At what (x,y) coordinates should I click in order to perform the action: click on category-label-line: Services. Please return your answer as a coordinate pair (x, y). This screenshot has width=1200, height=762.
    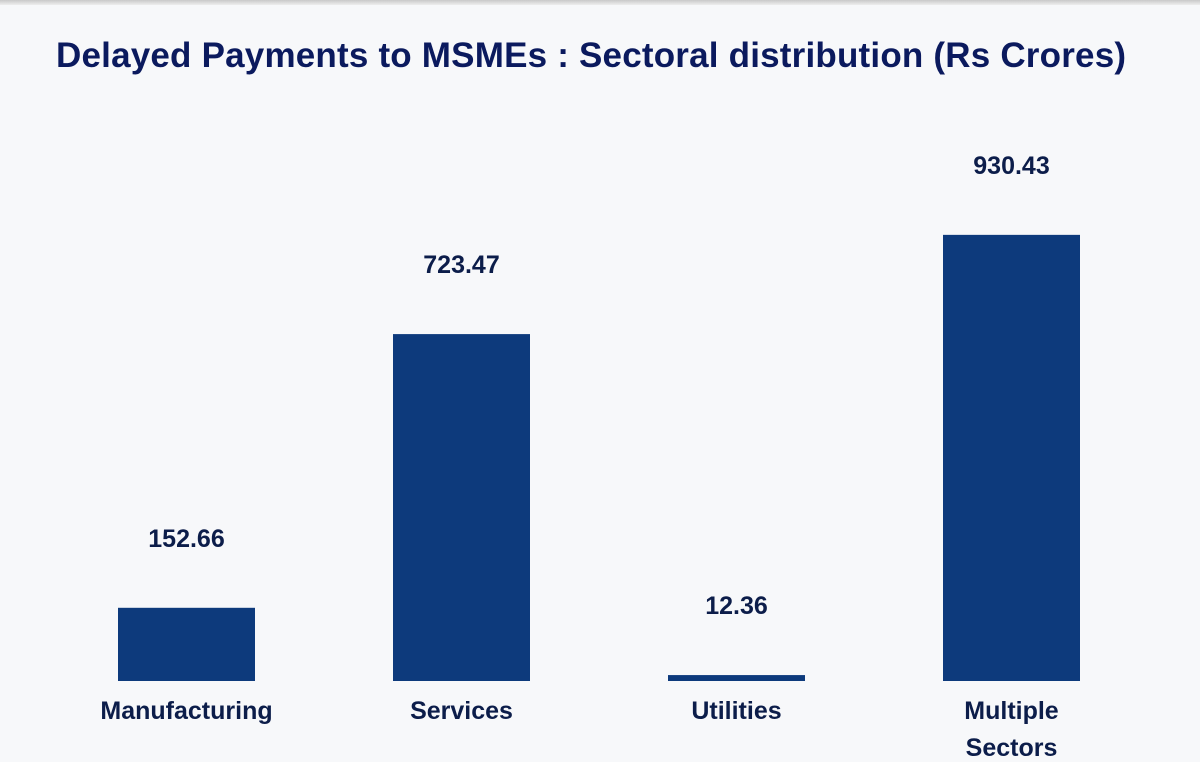
    Looking at the image, I should click on (461, 711).